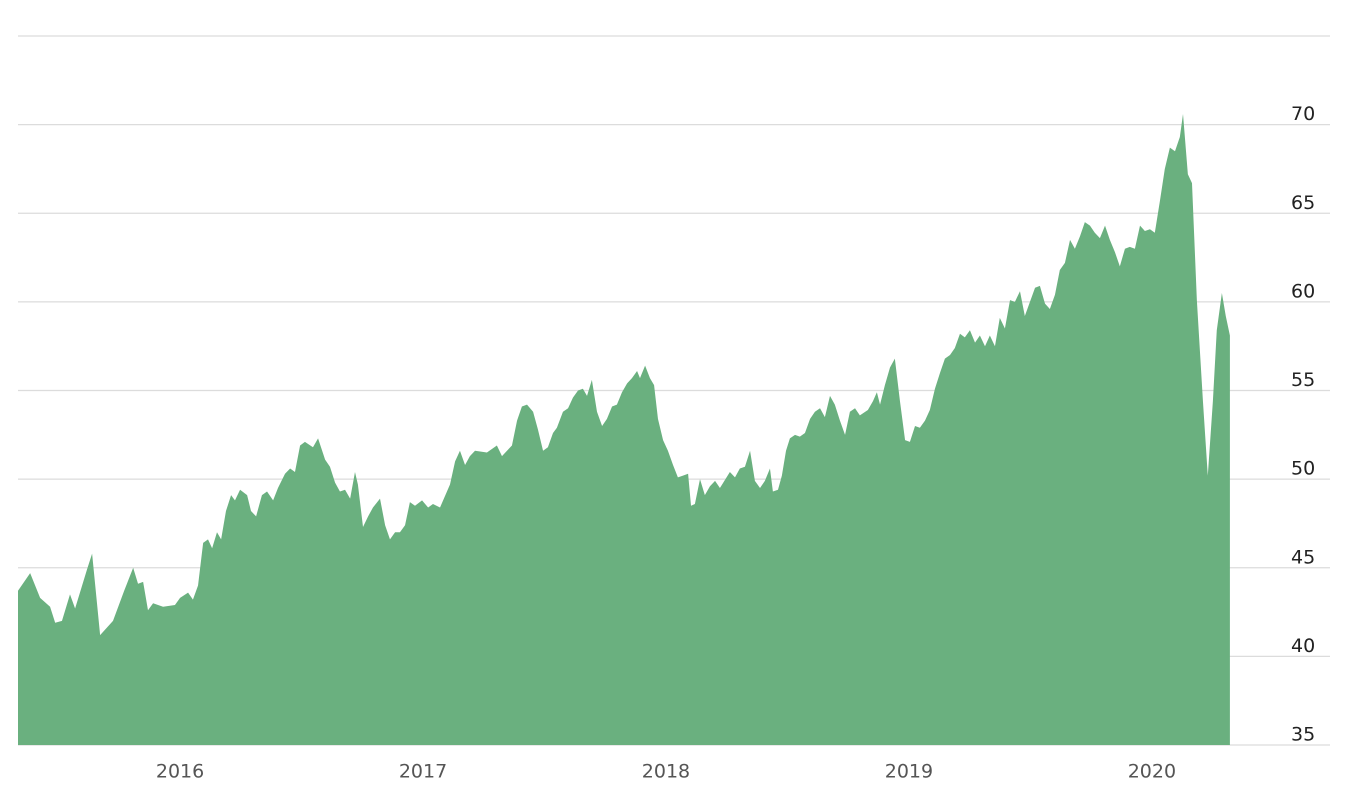  Describe the element at coordinates (1303, 380) in the screenshot. I see `y-tick-label: 55` at that location.